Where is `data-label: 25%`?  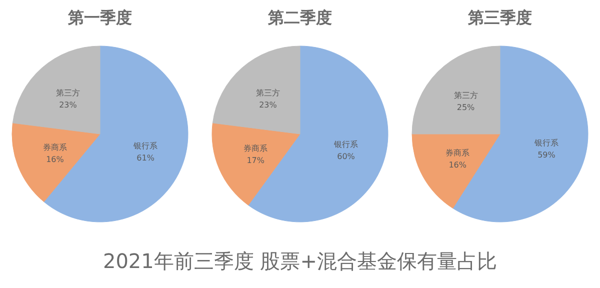
data-label: 25% is located at coordinates (466, 107).